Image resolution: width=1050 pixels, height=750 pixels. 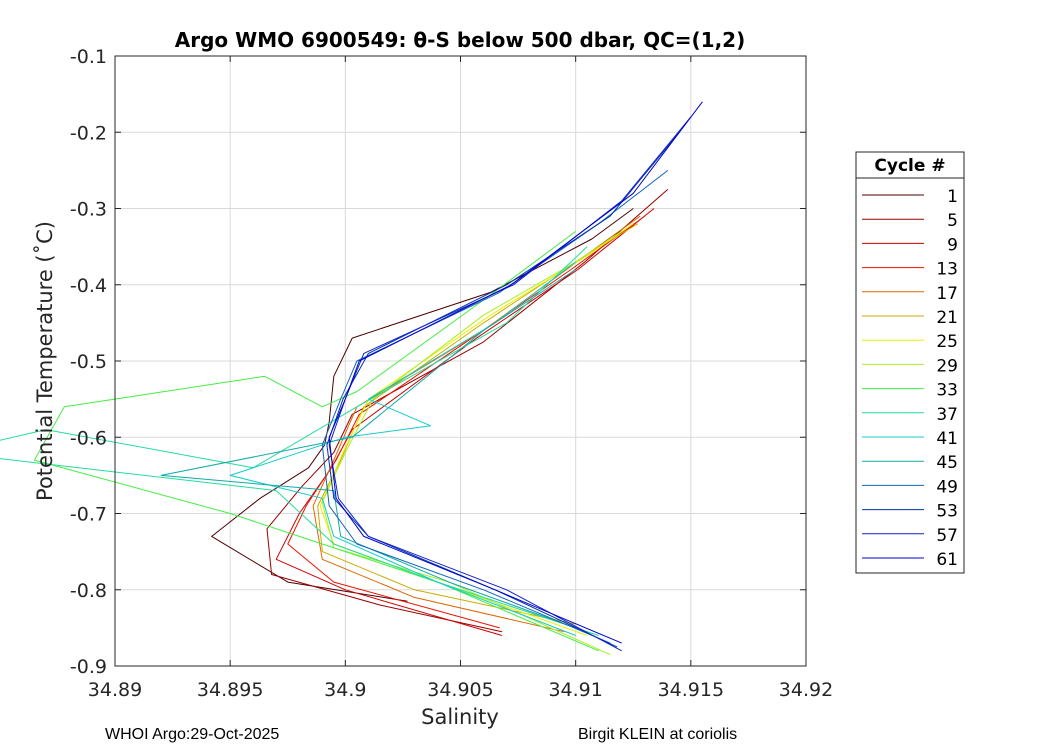 I want to click on footer-left-credit: WHOI Argo:29-Oct-2025, so click(x=192, y=734).